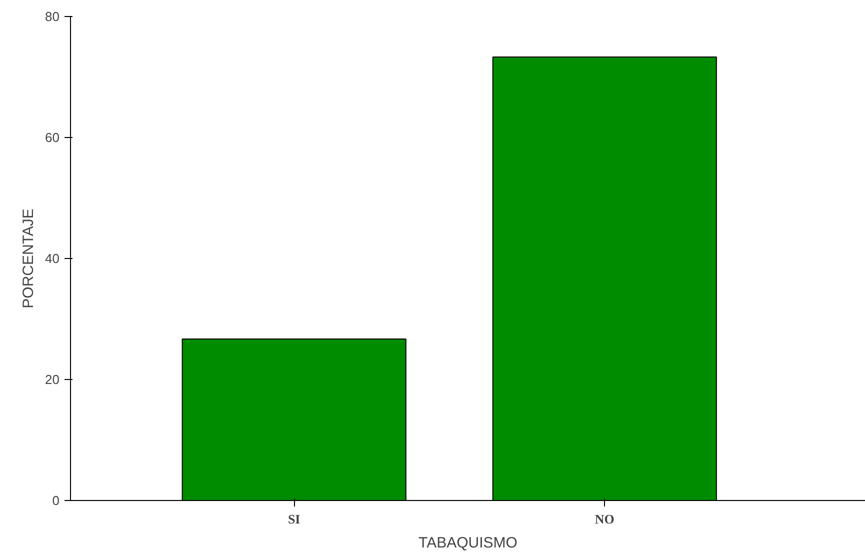 The width and height of the screenshot is (865, 554). What do you see at coordinates (29, 258) in the screenshot?
I see `y-axis-title: PORCENTAJE` at bounding box center [29, 258].